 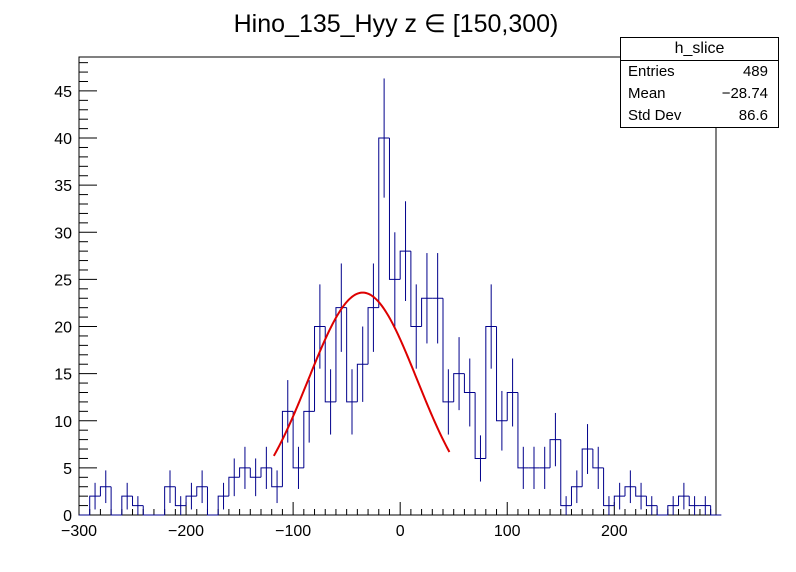 I want to click on fit-curve, so click(x=361, y=374).